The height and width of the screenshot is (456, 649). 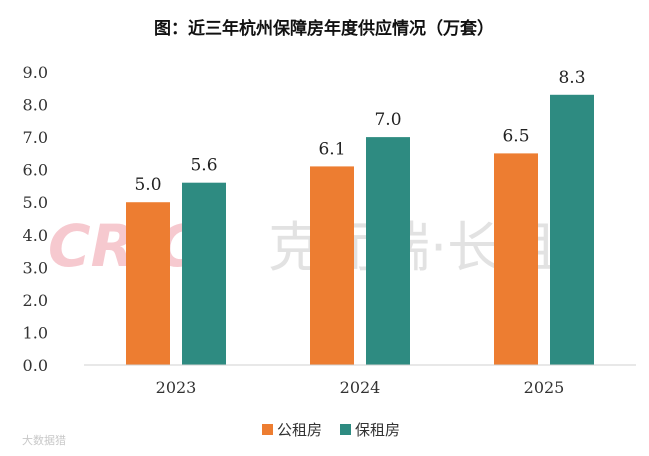 I want to click on x-axis-ticks: 2023 2024 2025, so click(x=360, y=387).